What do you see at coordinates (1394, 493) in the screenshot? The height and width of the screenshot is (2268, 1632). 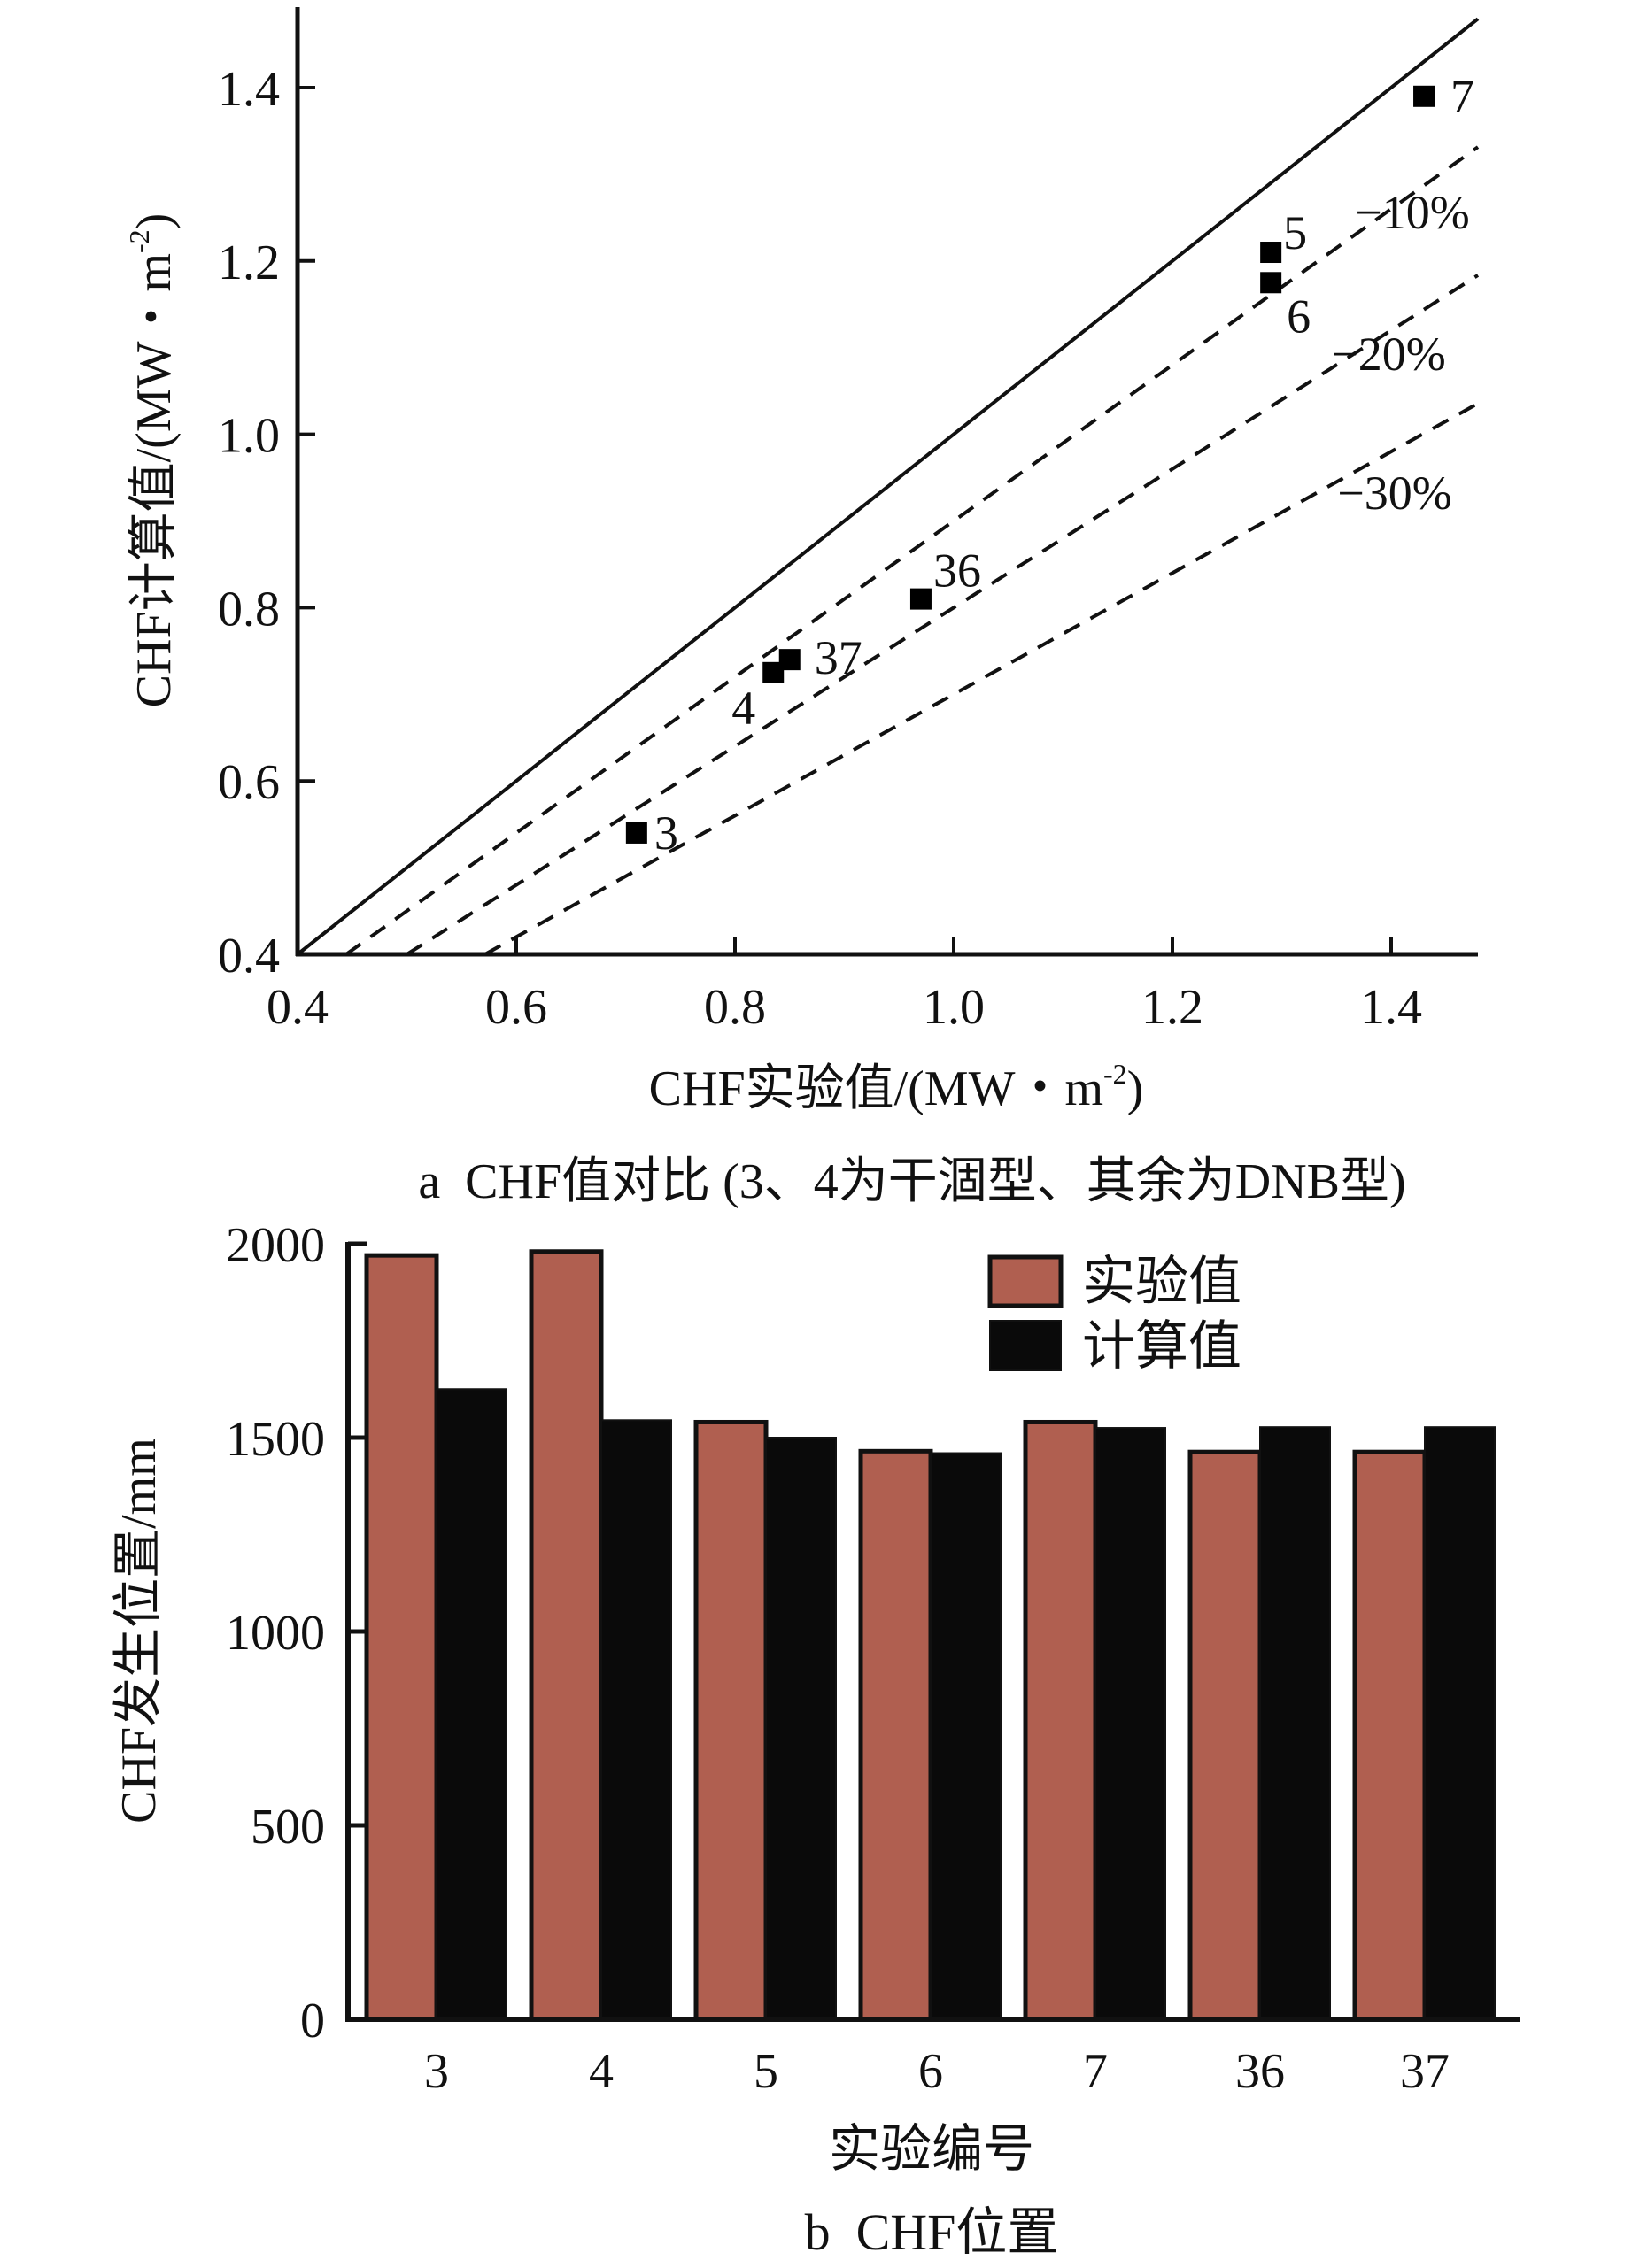 I see `reference-line-label: −30%` at bounding box center [1394, 493].